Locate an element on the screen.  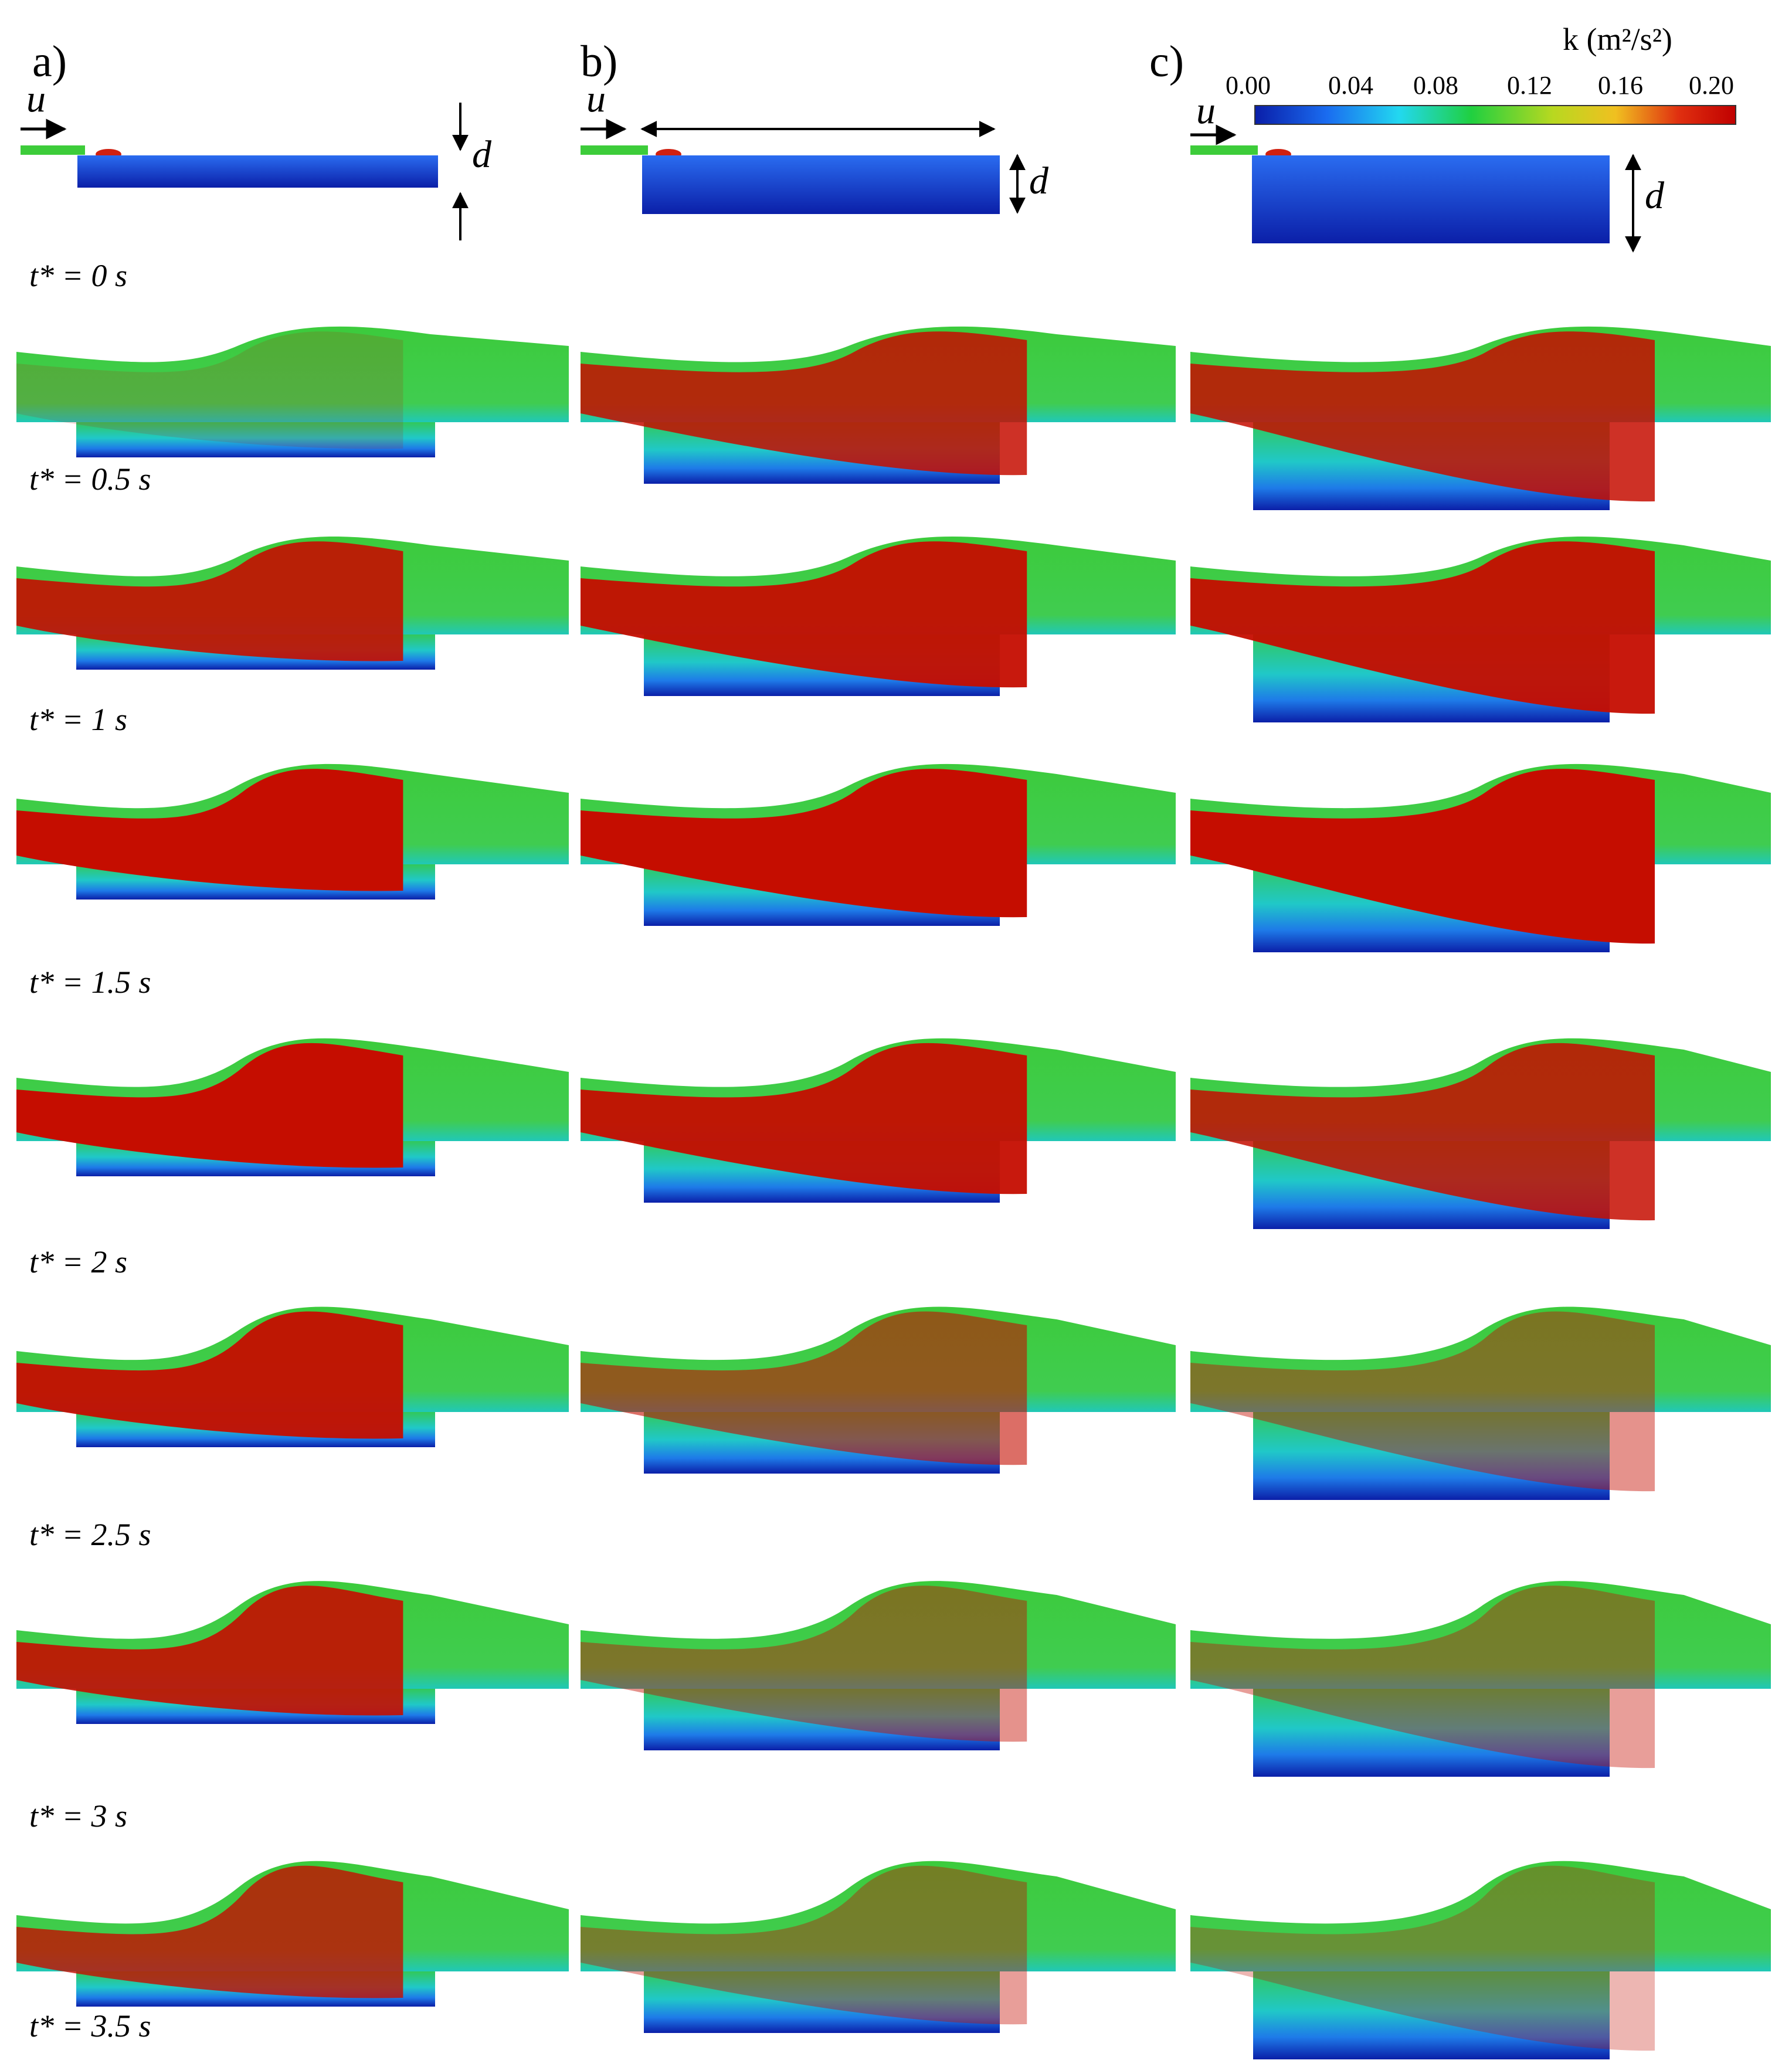
depth-symbol-d-b: d is located at coordinates (1039, 180).